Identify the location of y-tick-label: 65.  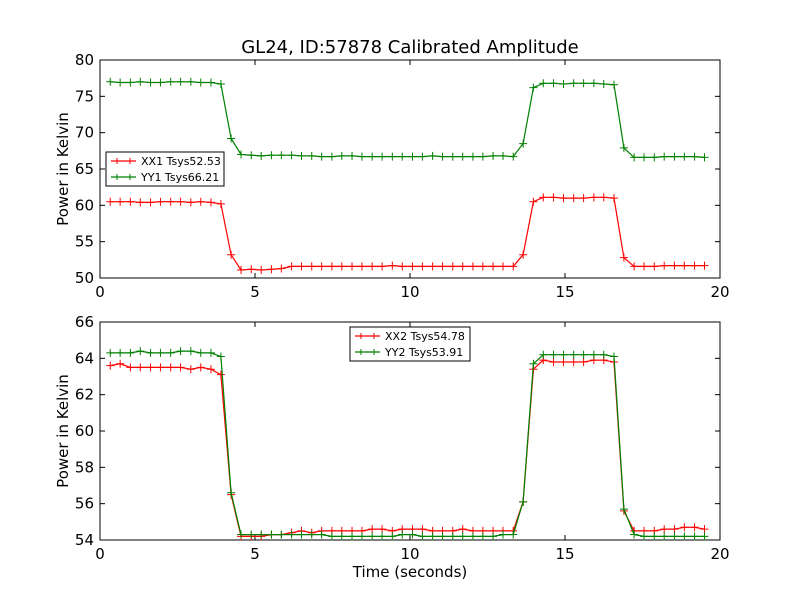
(84, 169).